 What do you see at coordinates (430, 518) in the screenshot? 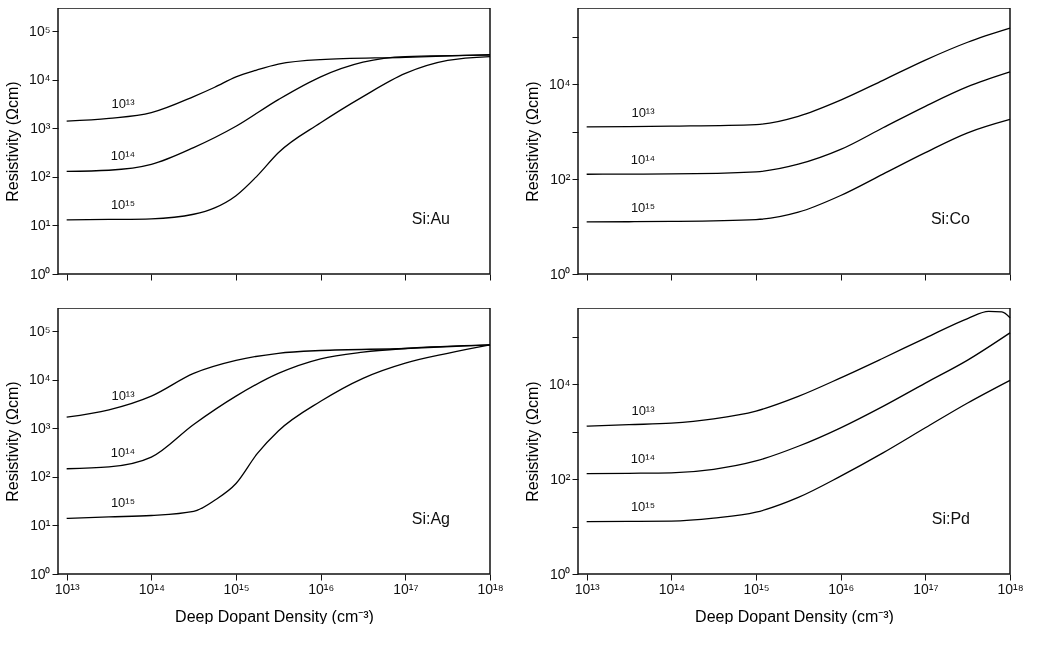
I see `annotation: Si:Ag` at bounding box center [430, 518].